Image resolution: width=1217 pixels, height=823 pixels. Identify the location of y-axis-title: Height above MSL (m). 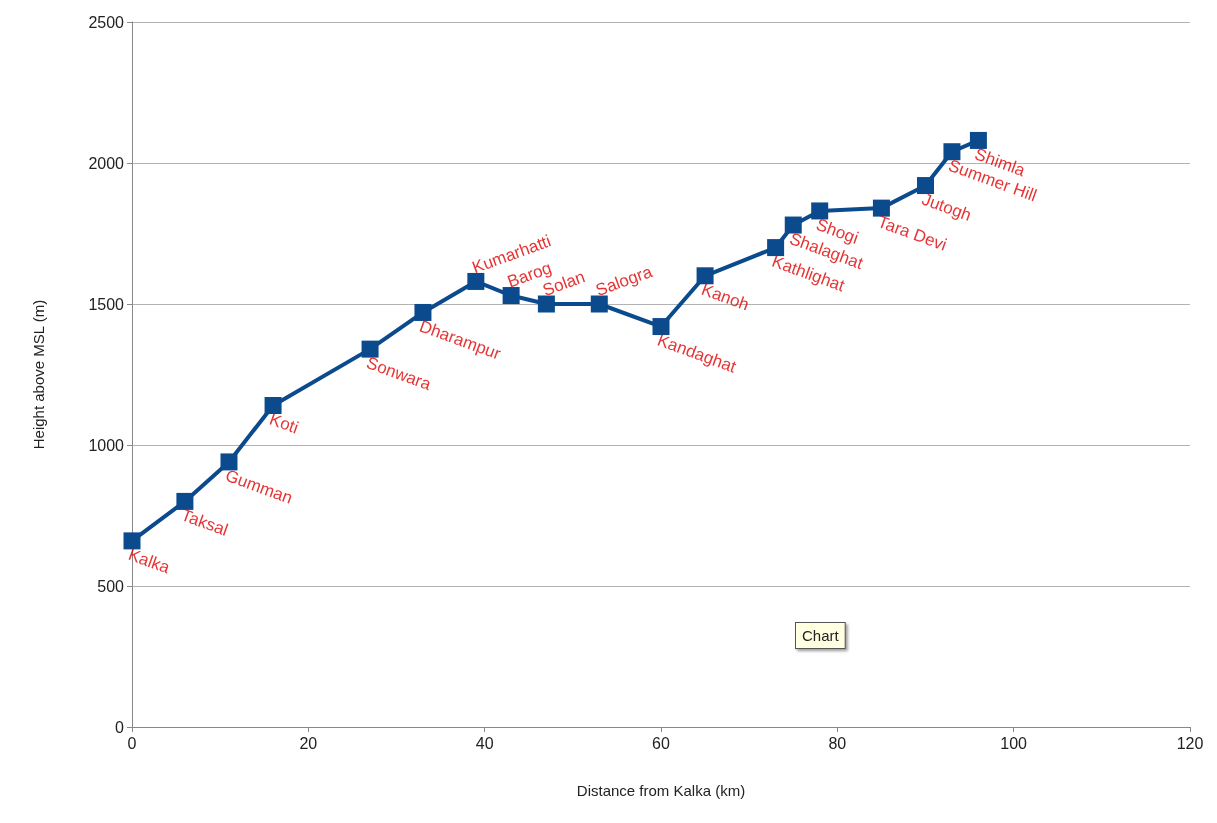
(38, 374).